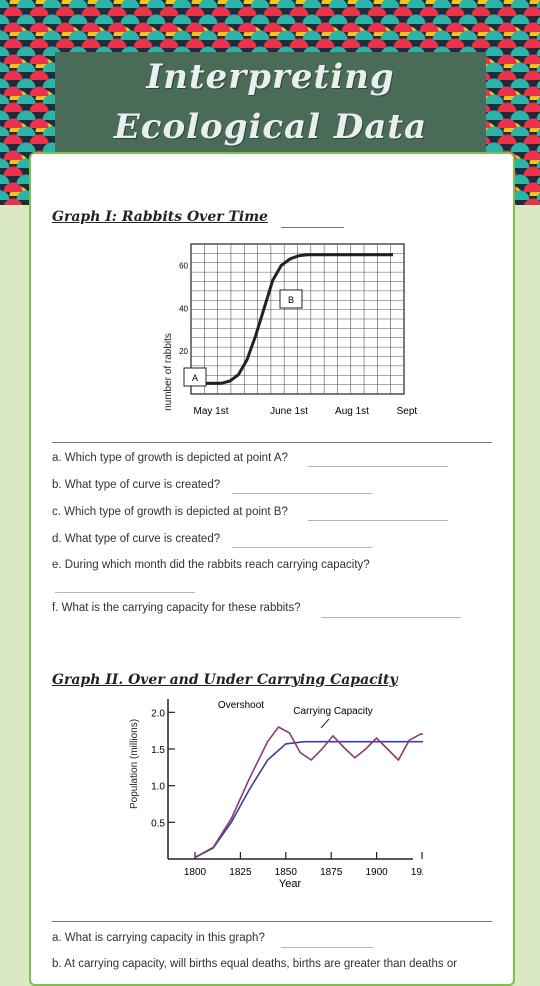 This screenshot has height=986, width=540. Describe the element at coordinates (183, 265) in the screenshot. I see `y-tick-label: 60` at that location.